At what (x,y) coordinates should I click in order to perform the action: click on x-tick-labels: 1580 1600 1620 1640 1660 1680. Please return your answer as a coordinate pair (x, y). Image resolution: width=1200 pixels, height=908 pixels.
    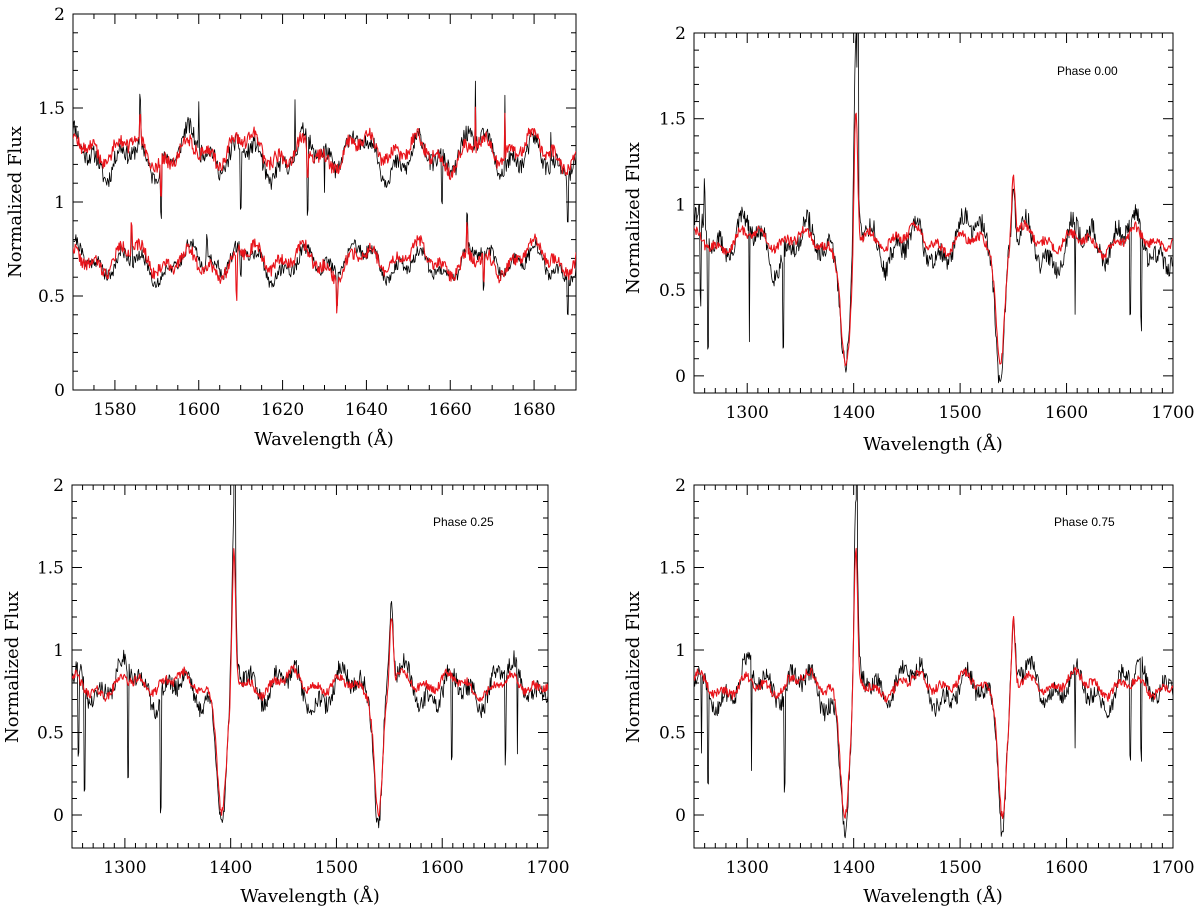
    Looking at the image, I should click on (324, 410).